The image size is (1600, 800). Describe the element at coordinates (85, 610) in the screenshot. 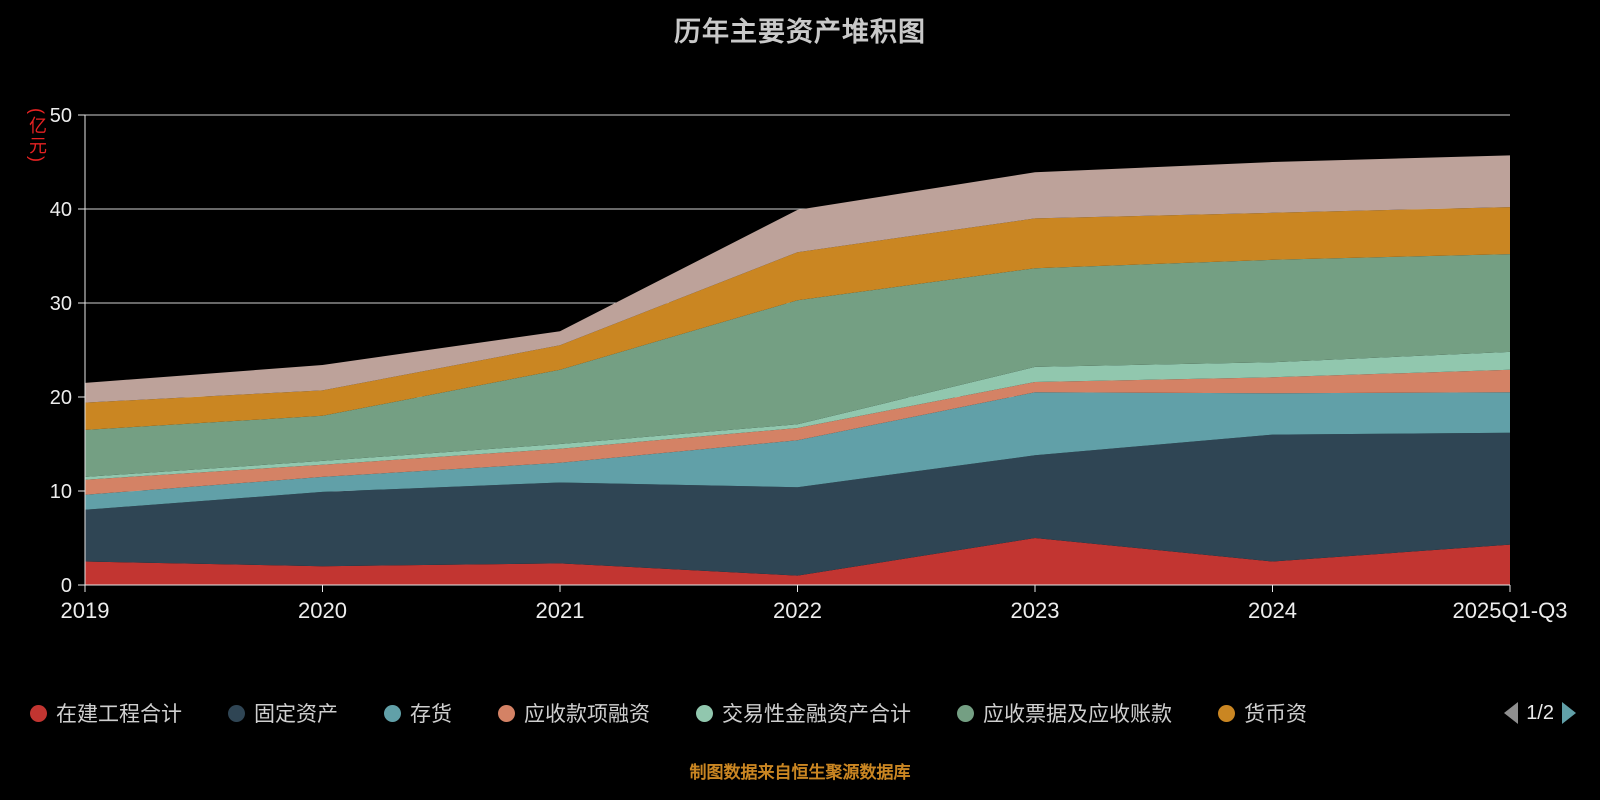

I see `x-tick-label-2019: 2019` at that location.